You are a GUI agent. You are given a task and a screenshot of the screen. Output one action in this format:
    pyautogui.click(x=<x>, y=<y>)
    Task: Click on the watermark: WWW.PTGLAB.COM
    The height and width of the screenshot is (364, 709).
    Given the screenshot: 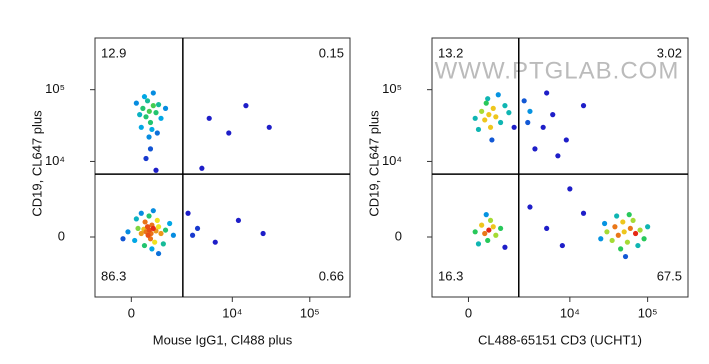 What is the action you would take?
    pyautogui.click(x=557, y=70)
    